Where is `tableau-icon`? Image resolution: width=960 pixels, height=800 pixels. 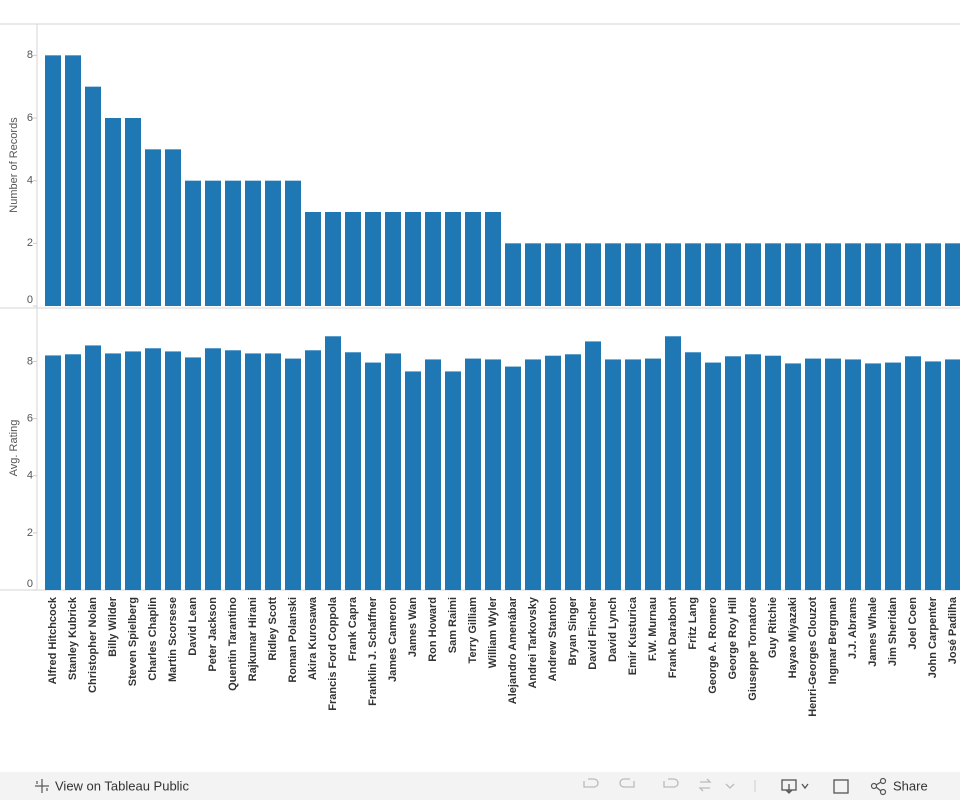 tableau-icon is located at coordinates (42, 786).